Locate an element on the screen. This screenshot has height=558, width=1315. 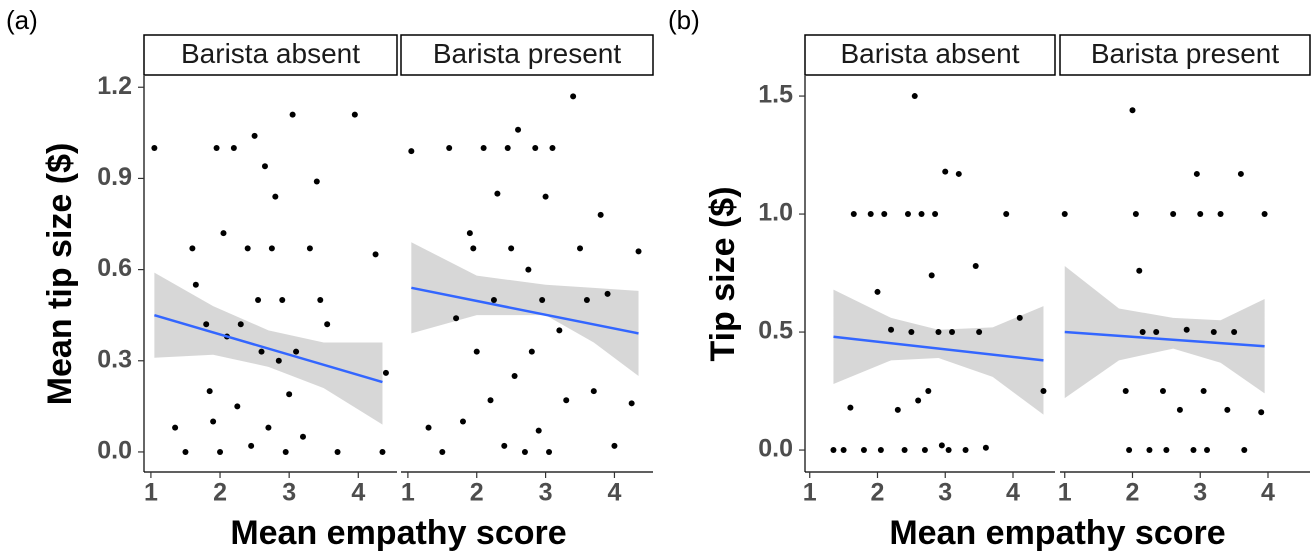
panel-label: (b) is located at coordinates (684, 20).